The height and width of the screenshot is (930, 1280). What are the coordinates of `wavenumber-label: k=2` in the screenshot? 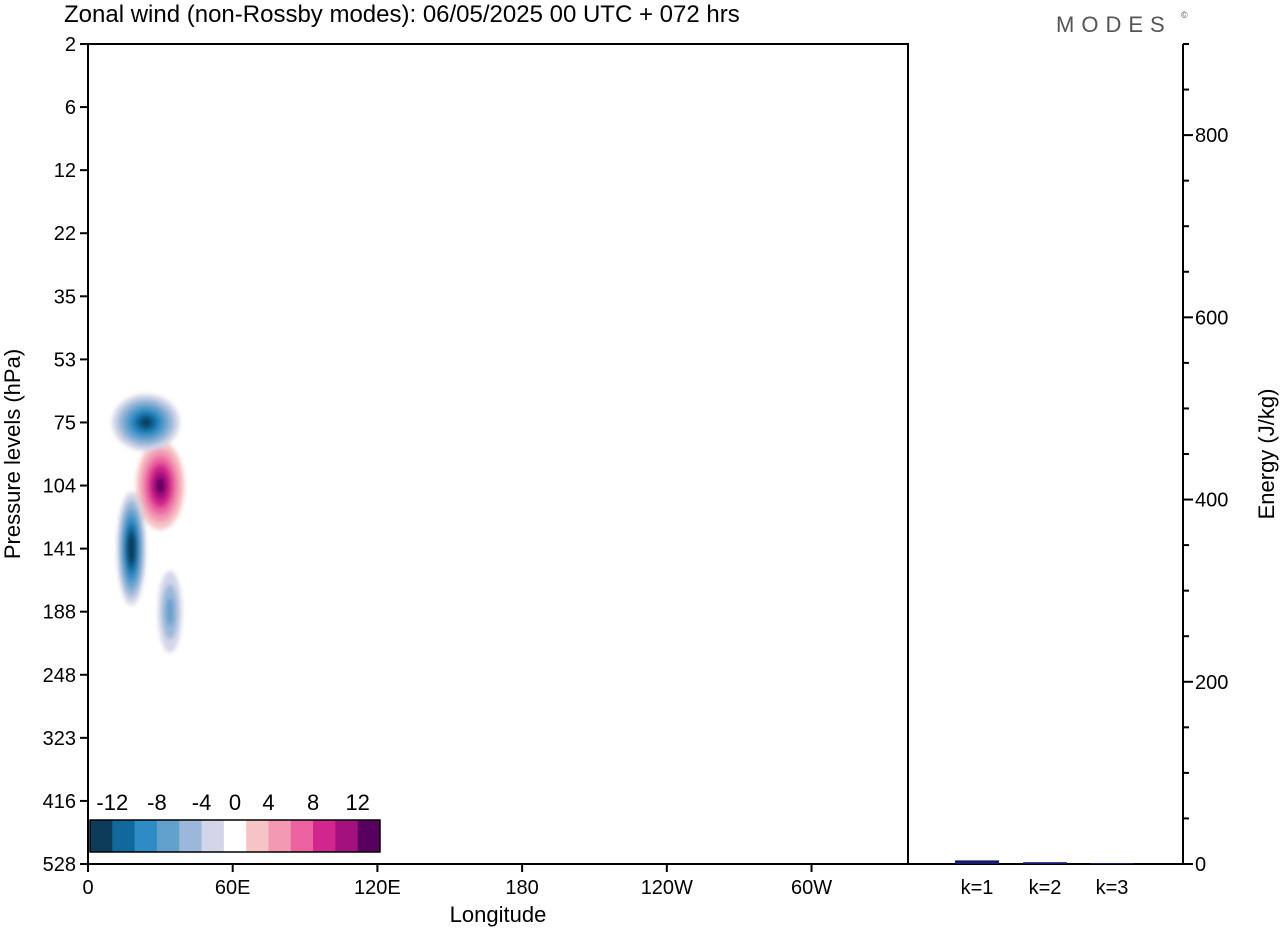 It's located at (1045, 888).